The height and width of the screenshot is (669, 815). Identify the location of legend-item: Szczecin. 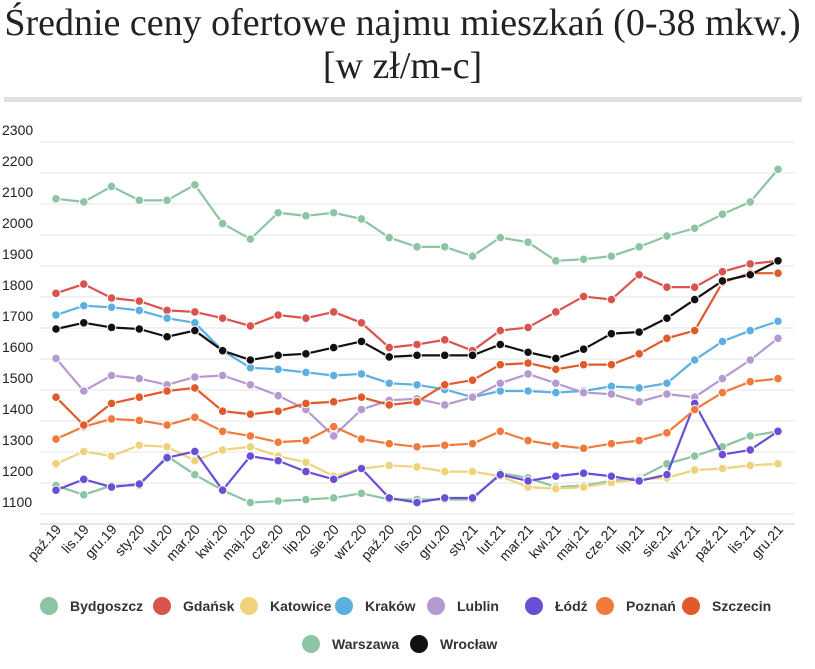
(726, 606).